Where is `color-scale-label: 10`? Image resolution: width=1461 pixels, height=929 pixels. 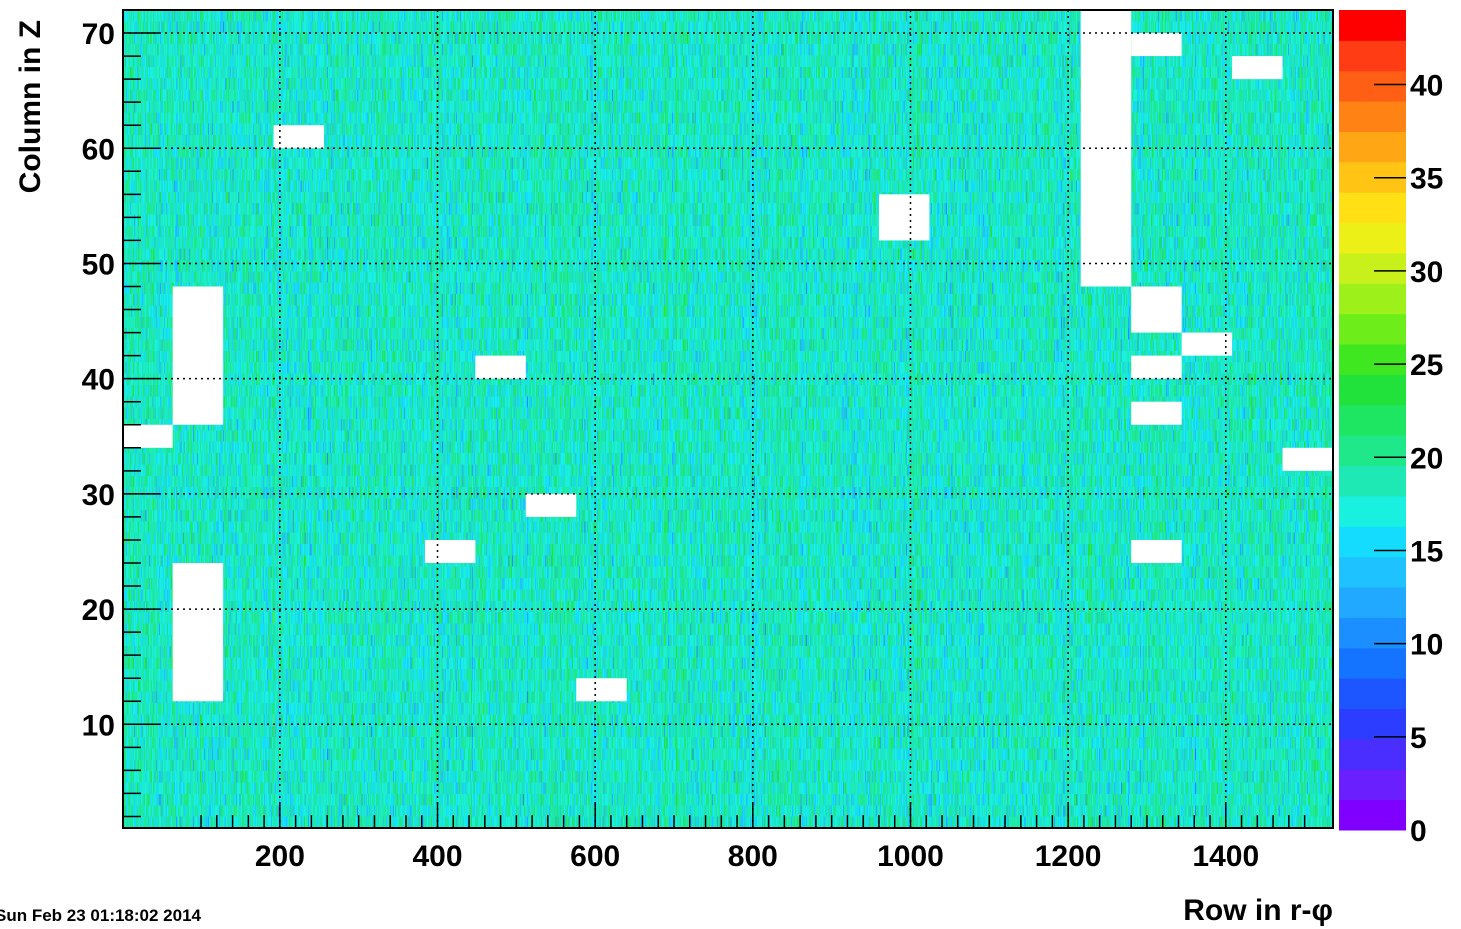
color-scale-label: 10 is located at coordinates (1426, 645).